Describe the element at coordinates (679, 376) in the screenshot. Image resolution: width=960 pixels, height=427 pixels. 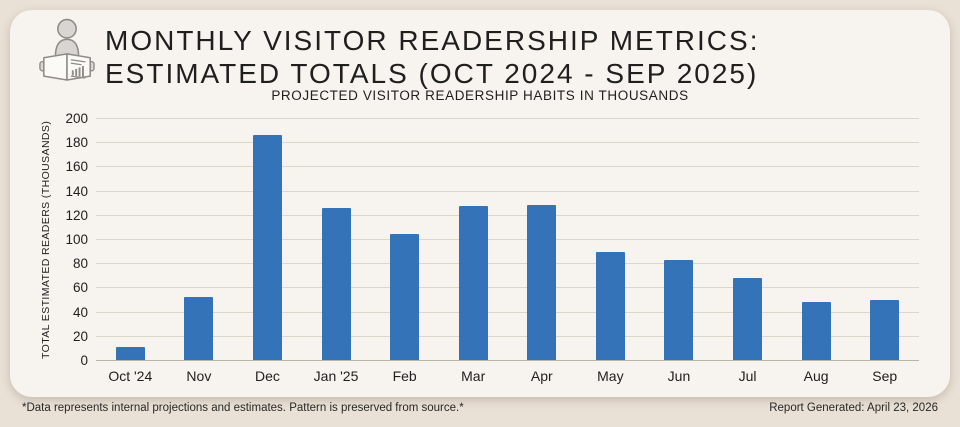
I see `x-tick-label: Jun` at that location.